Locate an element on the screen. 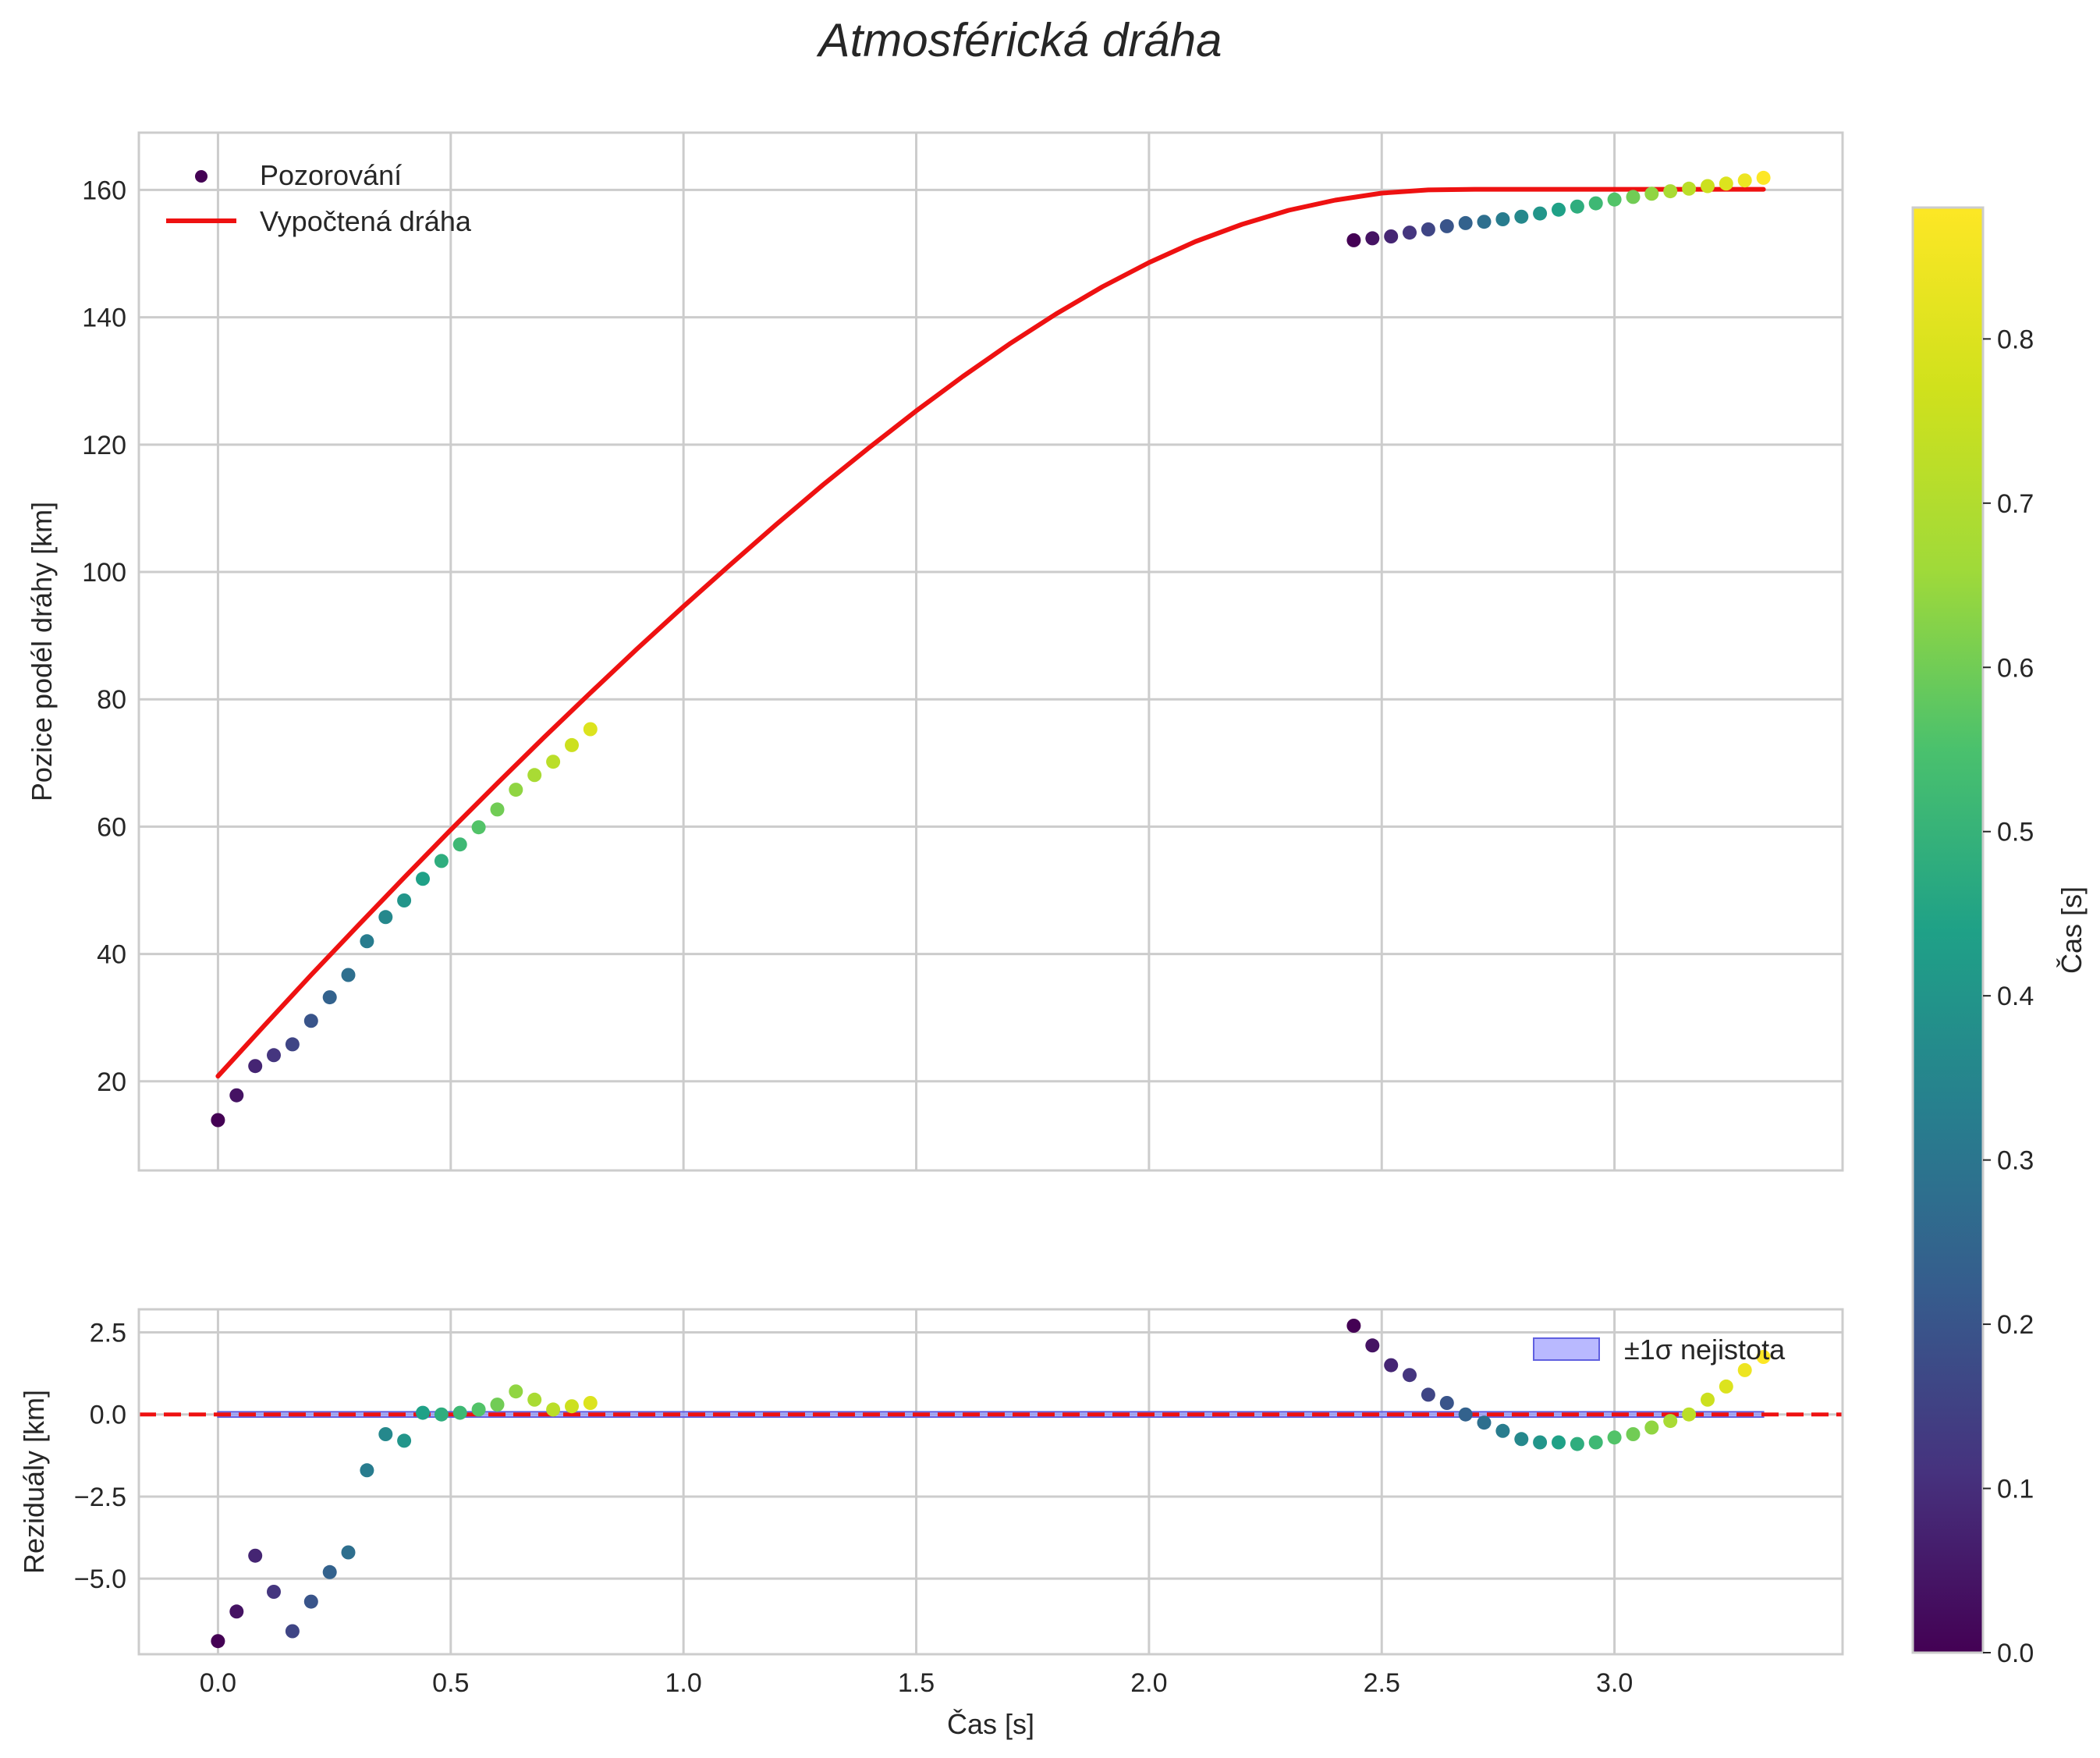  colorbar-tick-label: 0.2 is located at coordinates (2015, 1325).